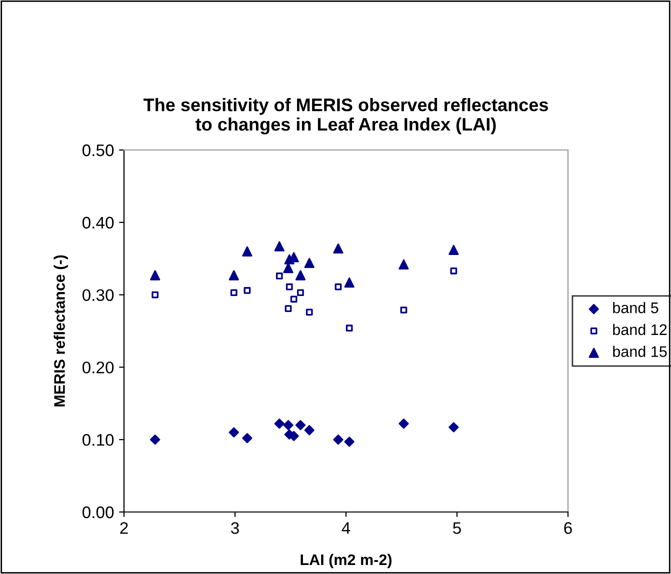 The image size is (671, 574). I want to click on y-tick-label: 0.10, so click(98, 440).